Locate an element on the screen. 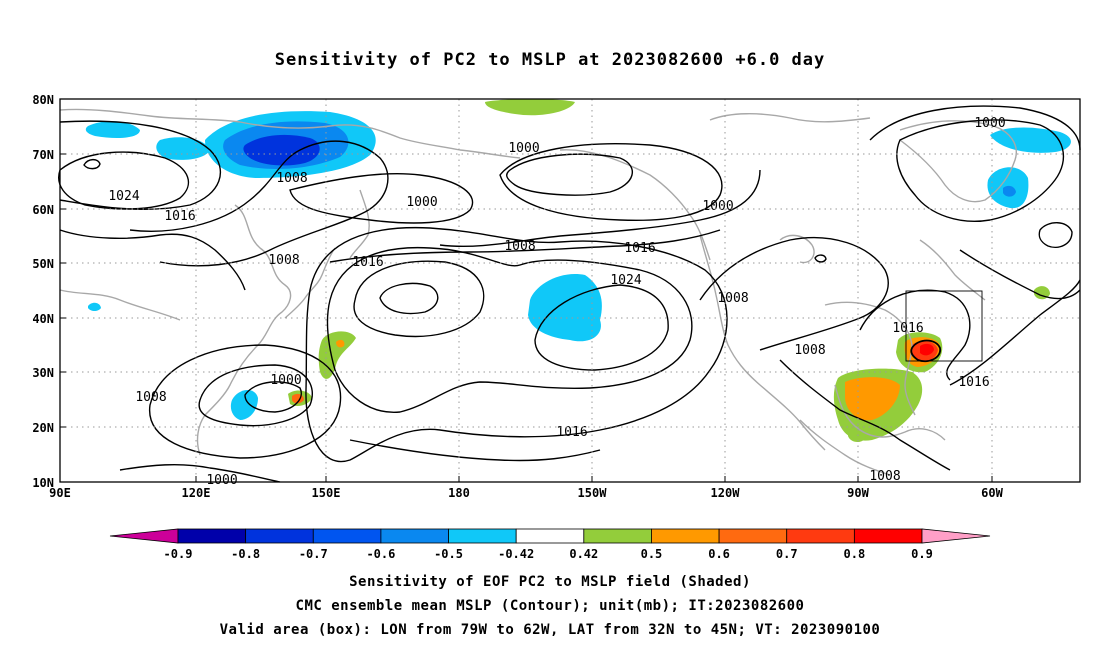 This screenshot has height=650, width=1100. shade-philippine-blue is located at coordinates (244, 404).